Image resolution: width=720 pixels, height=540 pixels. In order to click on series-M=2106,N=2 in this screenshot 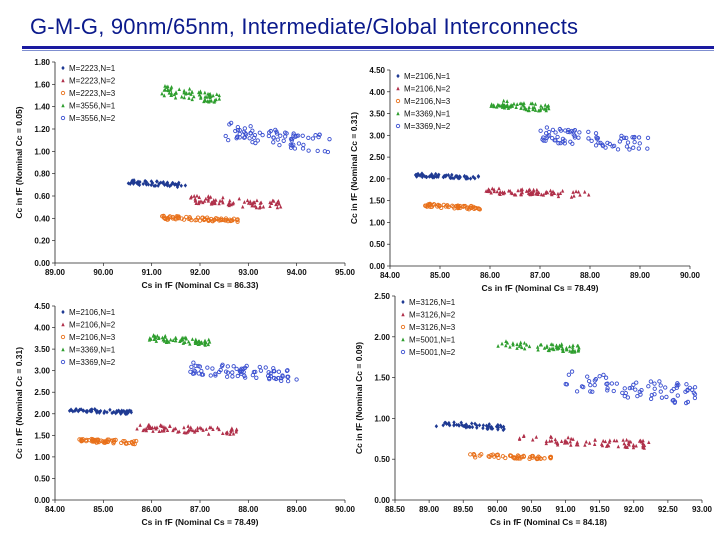, I will do `click(187, 429)`.